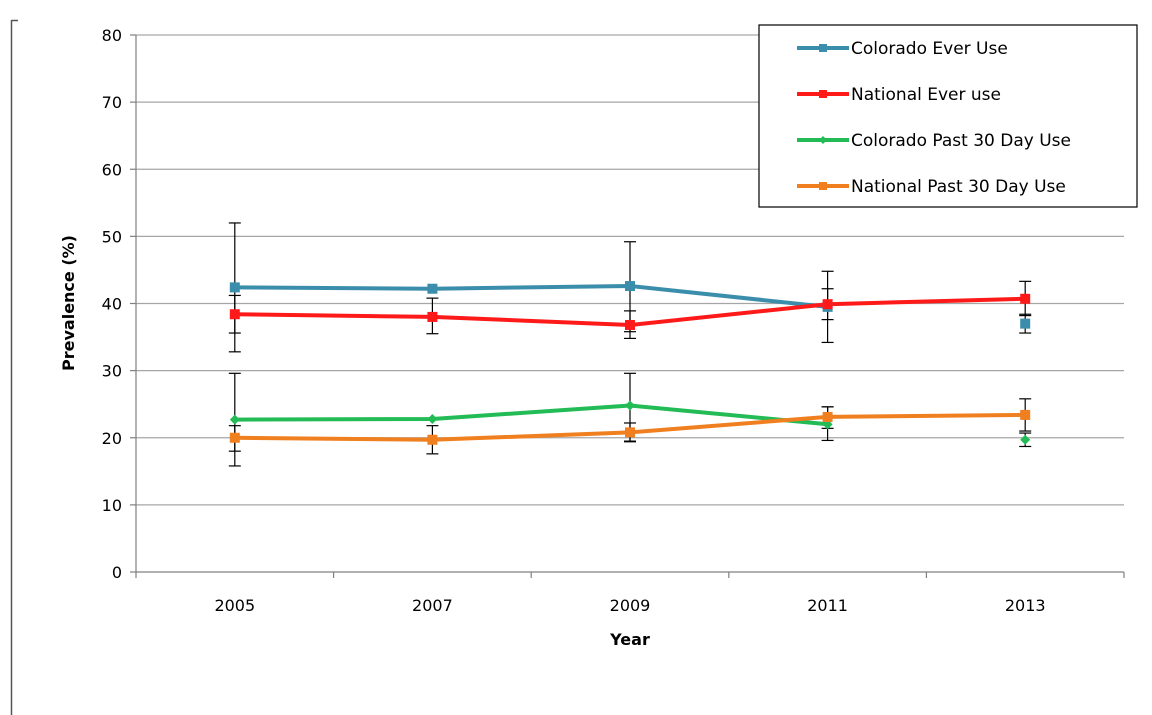  What do you see at coordinates (432, 605) in the screenshot?
I see `x-tick-label: 2007` at bounding box center [432, 605].